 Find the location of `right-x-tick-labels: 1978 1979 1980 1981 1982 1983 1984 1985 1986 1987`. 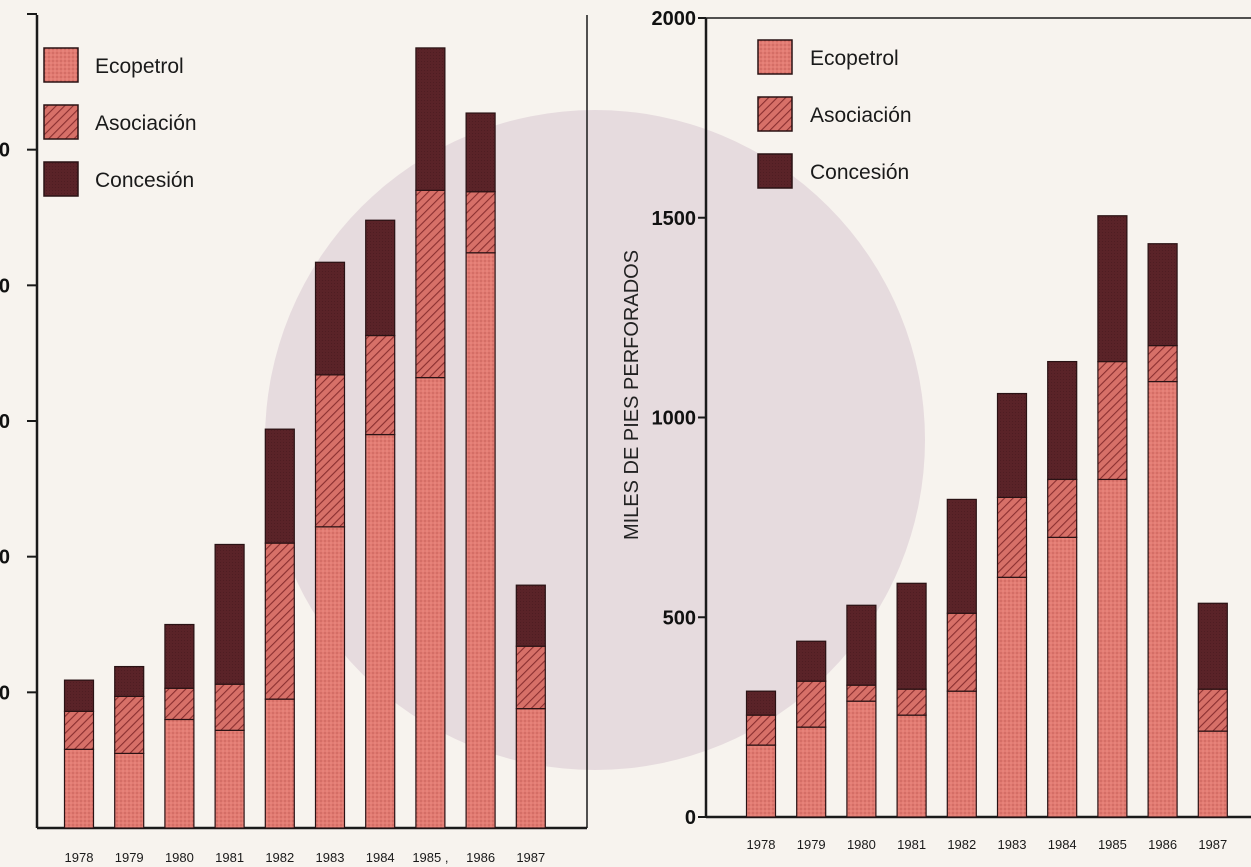

right-x-tick-labels: 1978 1979 1980 1981 1982 1983 1984 1985 1986 1987 is located at coordinates (987, 844).